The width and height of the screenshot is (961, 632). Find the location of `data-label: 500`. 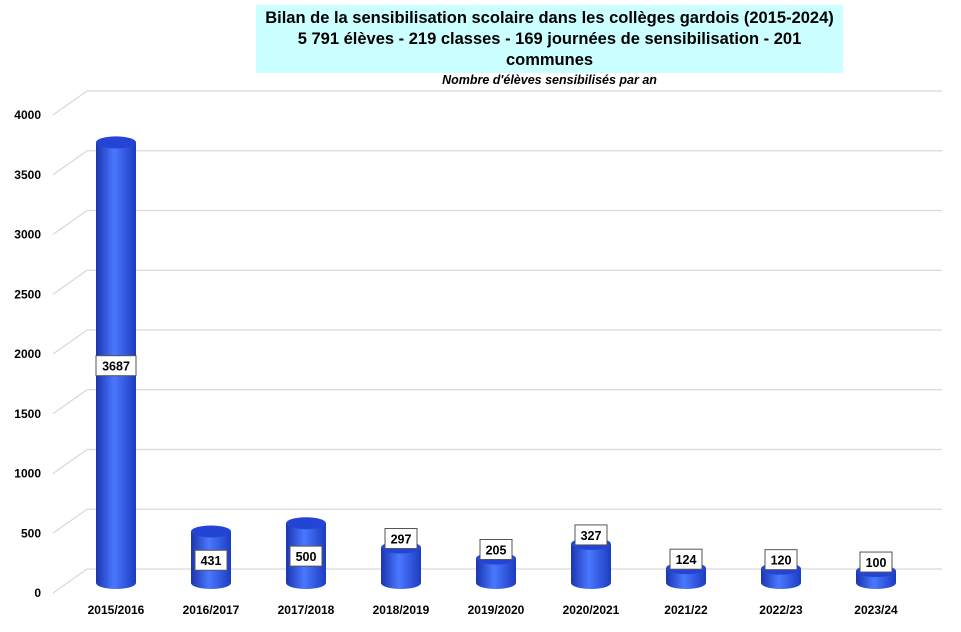

data-label: 500 is located at coordinates (306, 557).